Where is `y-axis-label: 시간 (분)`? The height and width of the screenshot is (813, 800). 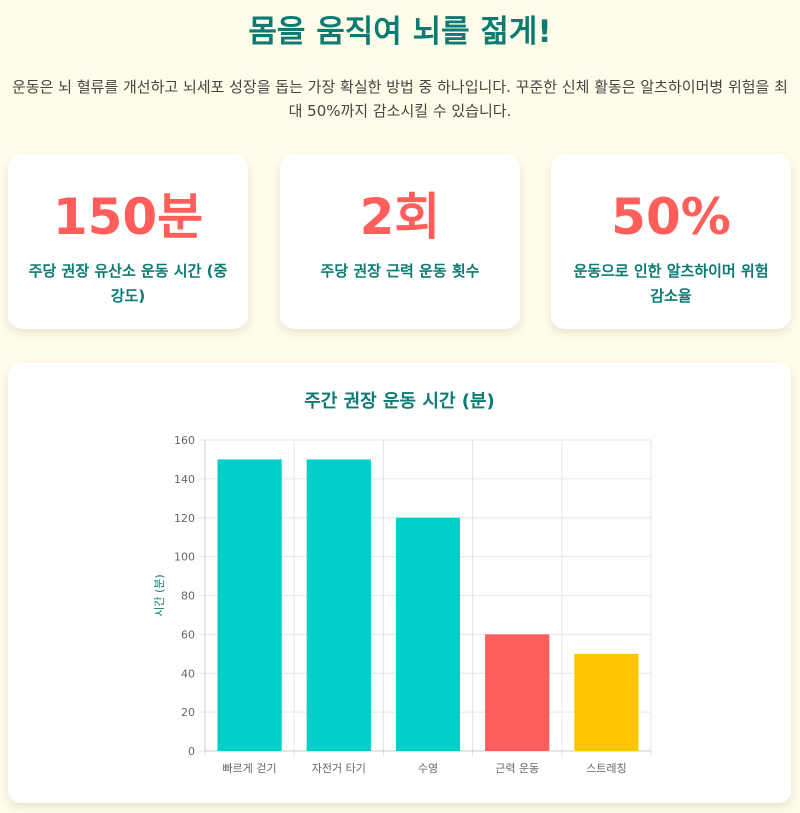
y-axis-label: 시간 (분) is located at coordinates (159, 595).